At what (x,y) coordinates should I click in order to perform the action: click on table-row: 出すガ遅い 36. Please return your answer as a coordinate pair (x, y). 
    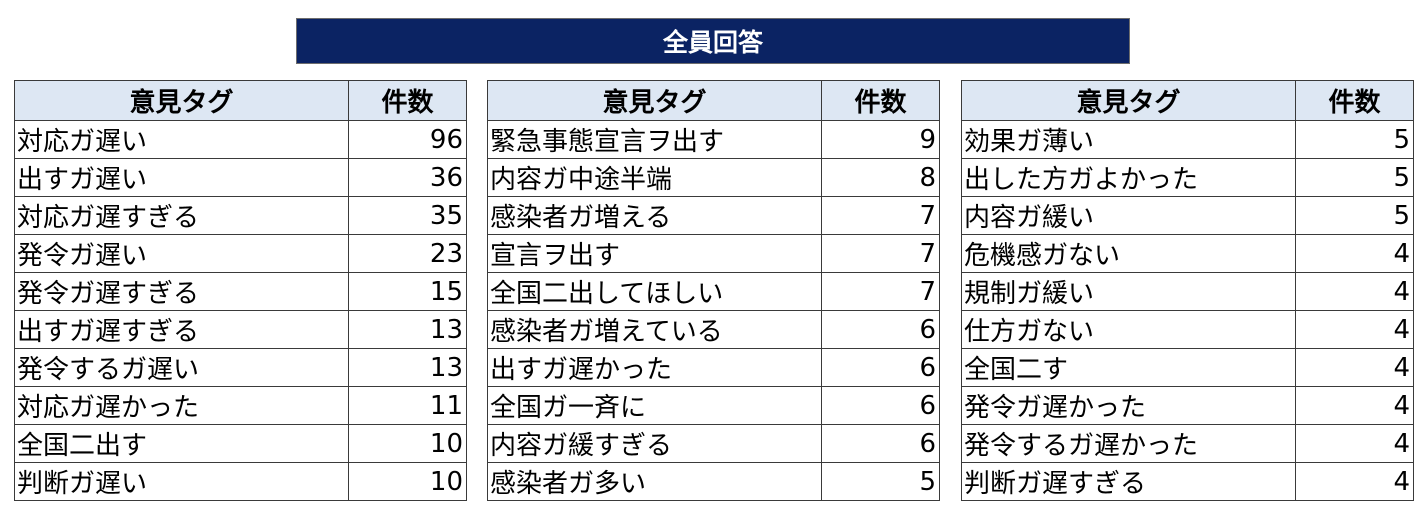
    Looking at the image, I should click on (240, 177).